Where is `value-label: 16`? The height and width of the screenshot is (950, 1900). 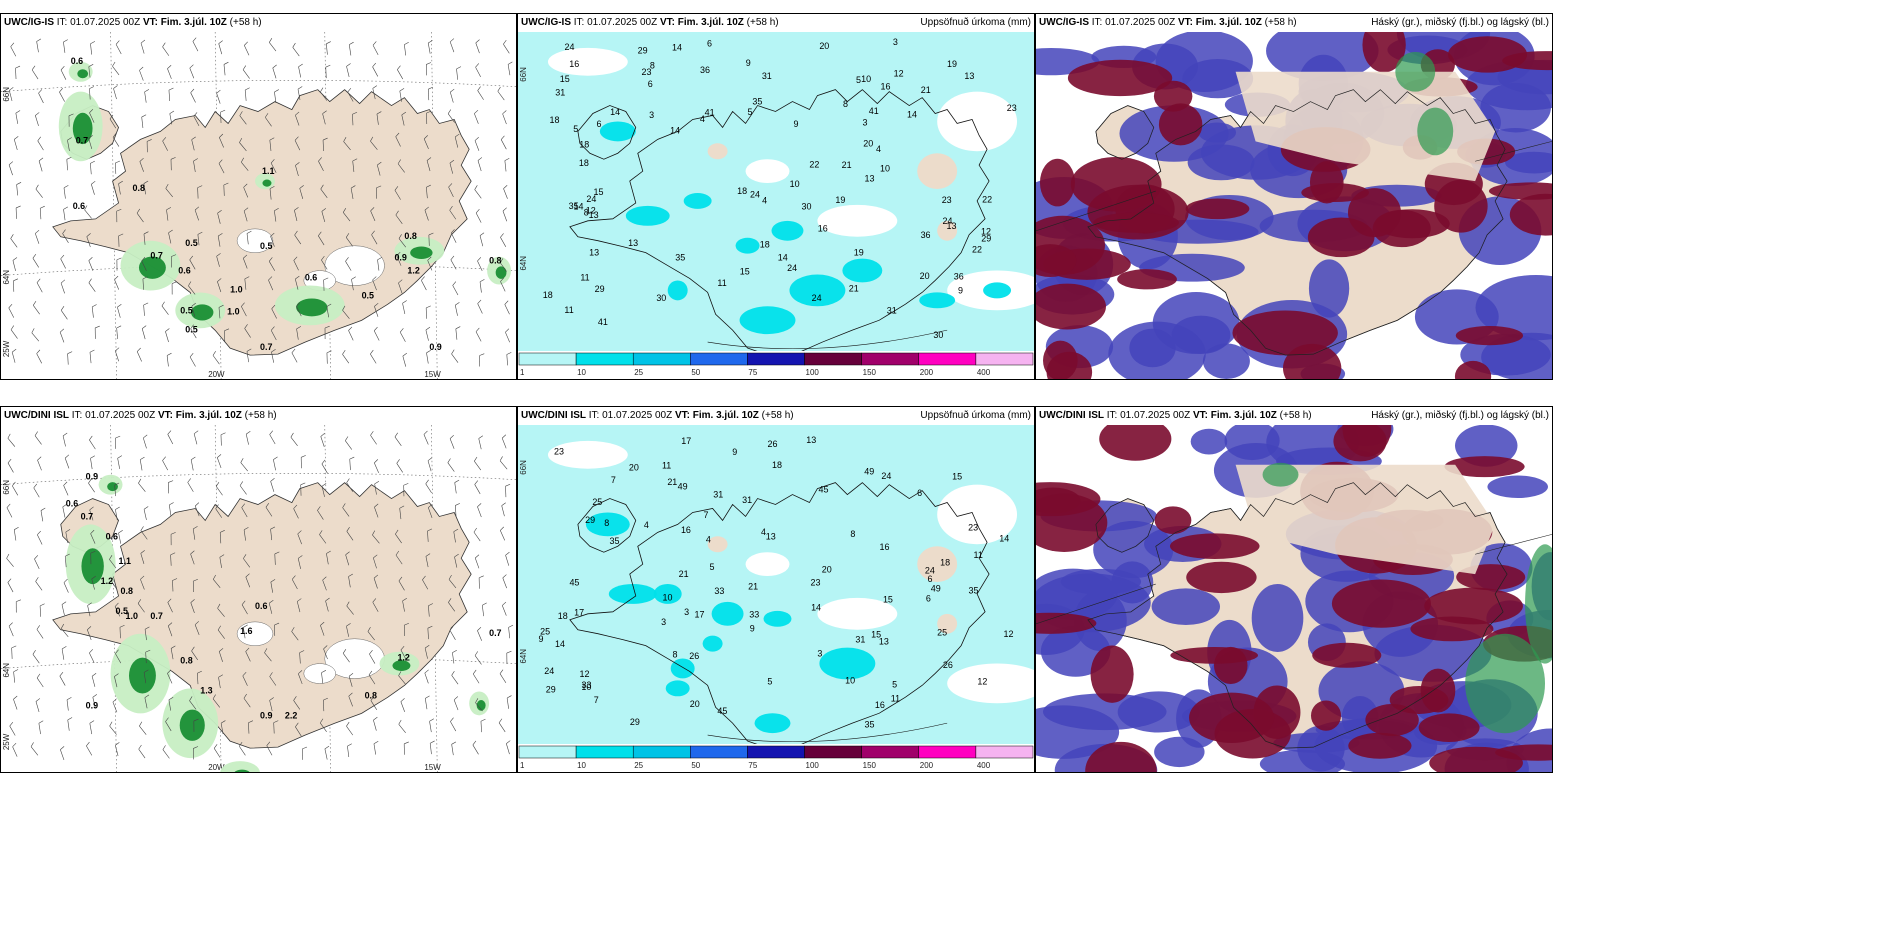
value-label: 16 is located at coordinates (686, 530).